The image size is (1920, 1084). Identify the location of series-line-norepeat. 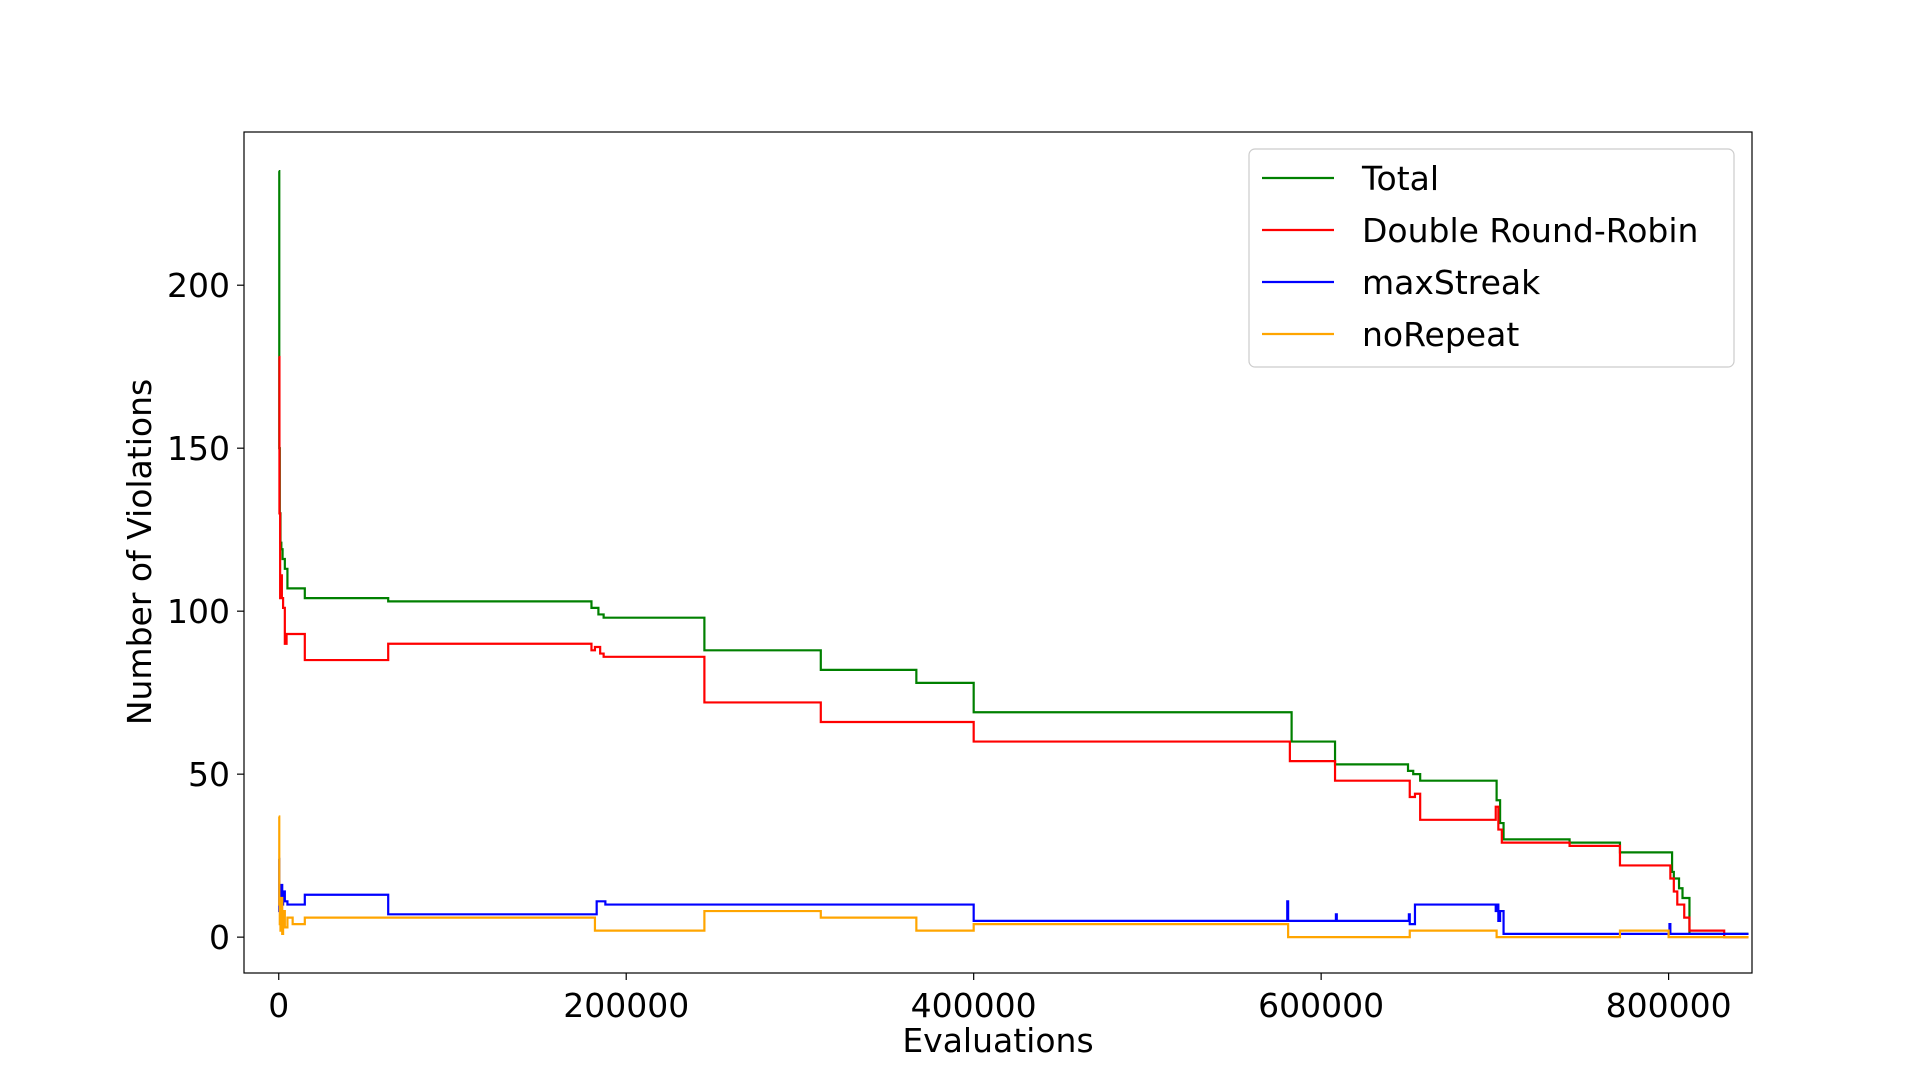
(1013, 877).